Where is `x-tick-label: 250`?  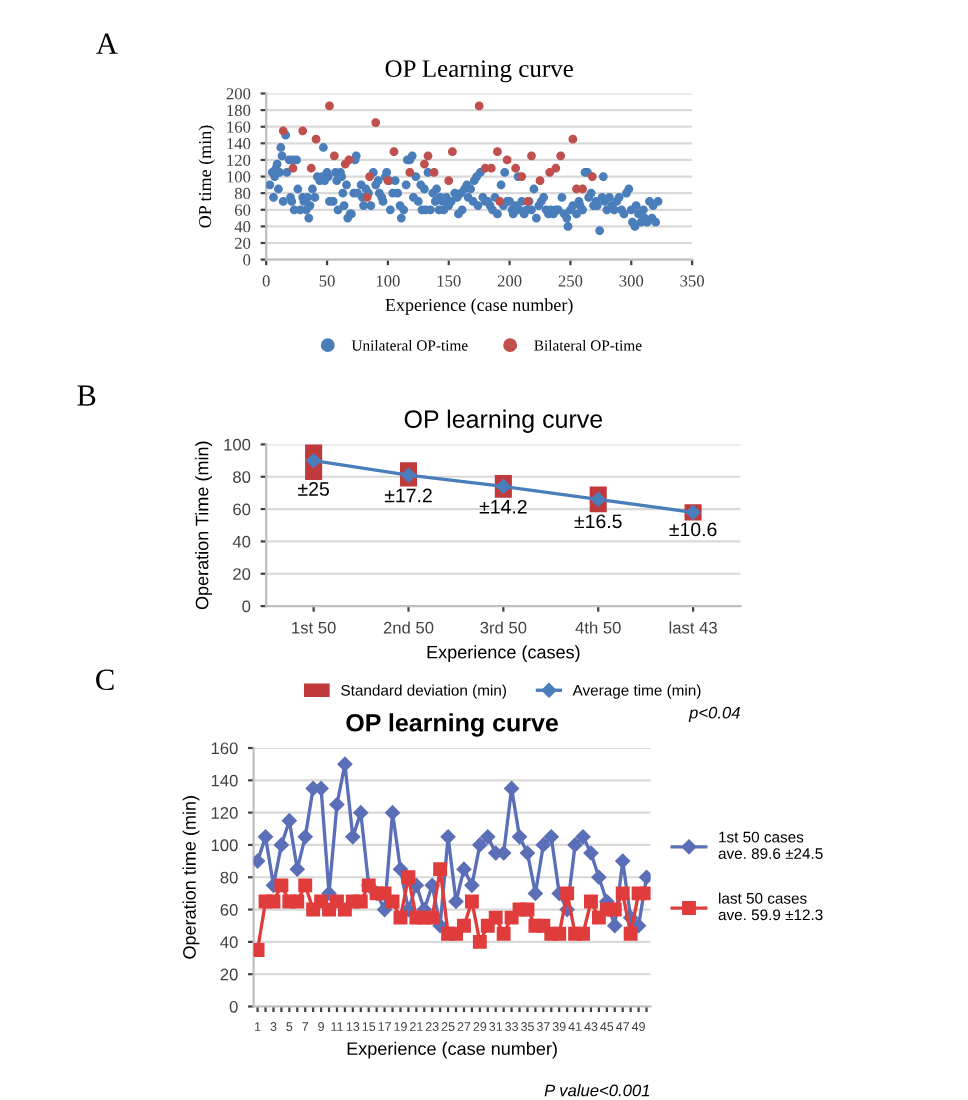
x-tick-label: 250 is located at coordinates (570, 281).